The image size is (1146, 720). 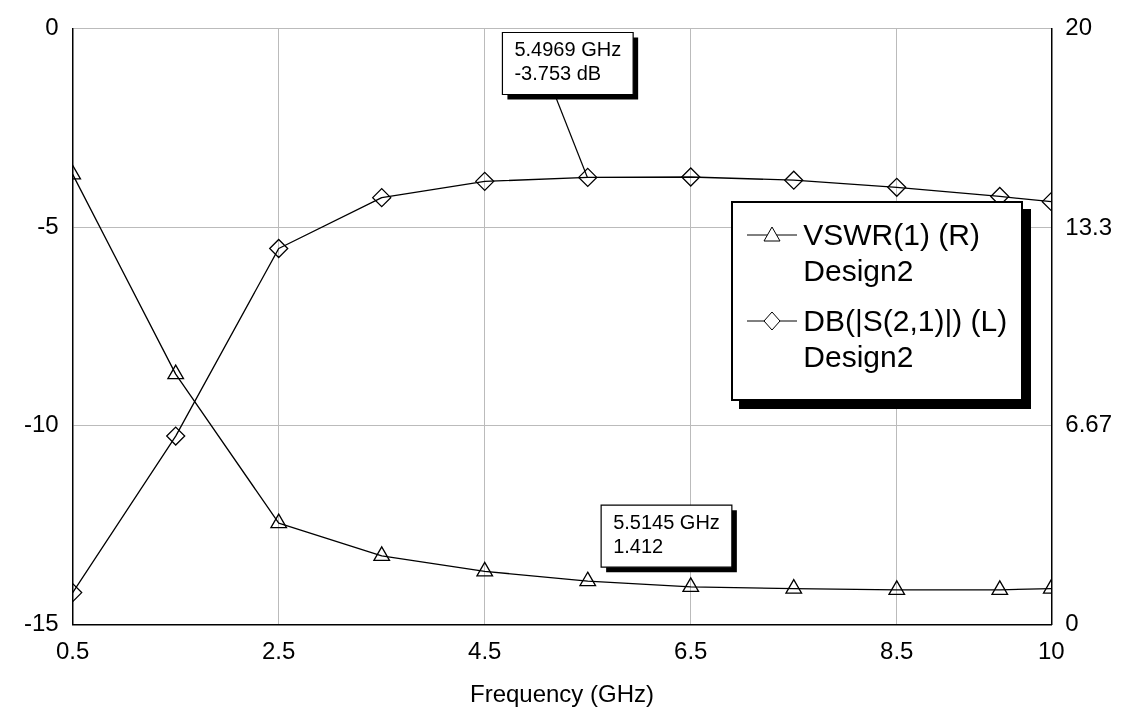 I want to click on y2-tick-label: 6.67, so click(x=1089, y=424).